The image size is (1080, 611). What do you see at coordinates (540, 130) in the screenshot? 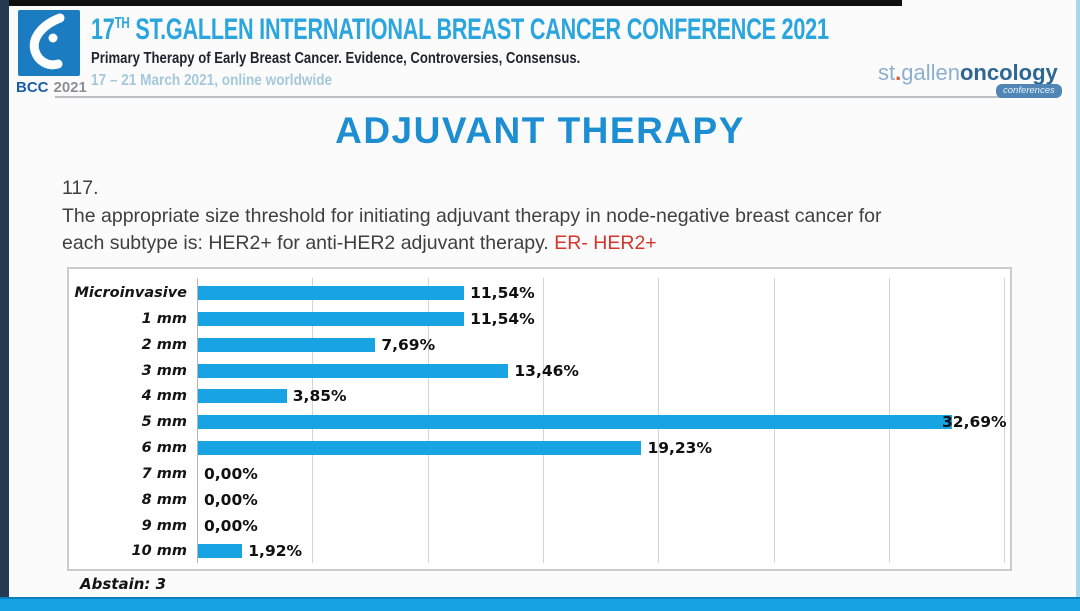
I see `slide-title: ADJUVANT THERAPY` at bounding box center [540, 130].